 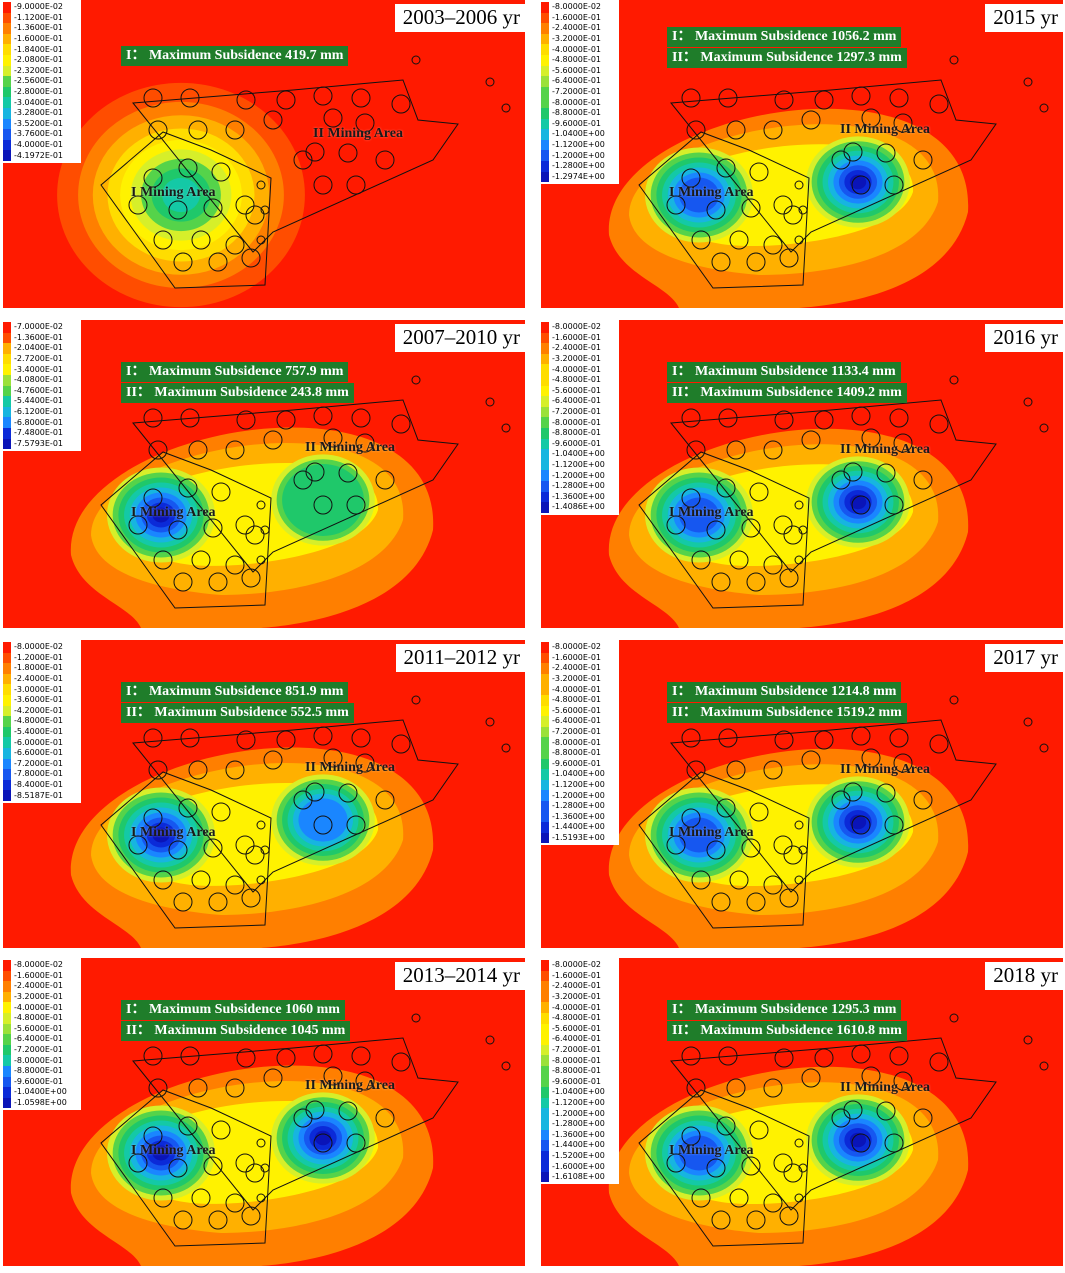 I want to click on legend-entry: -4.8000E-01, so click(x=42, y=1018).